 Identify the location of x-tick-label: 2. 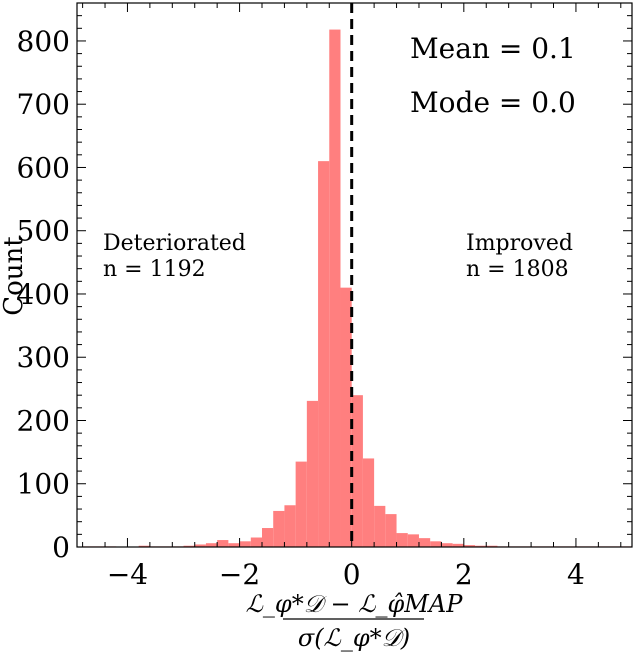
(464, 574).